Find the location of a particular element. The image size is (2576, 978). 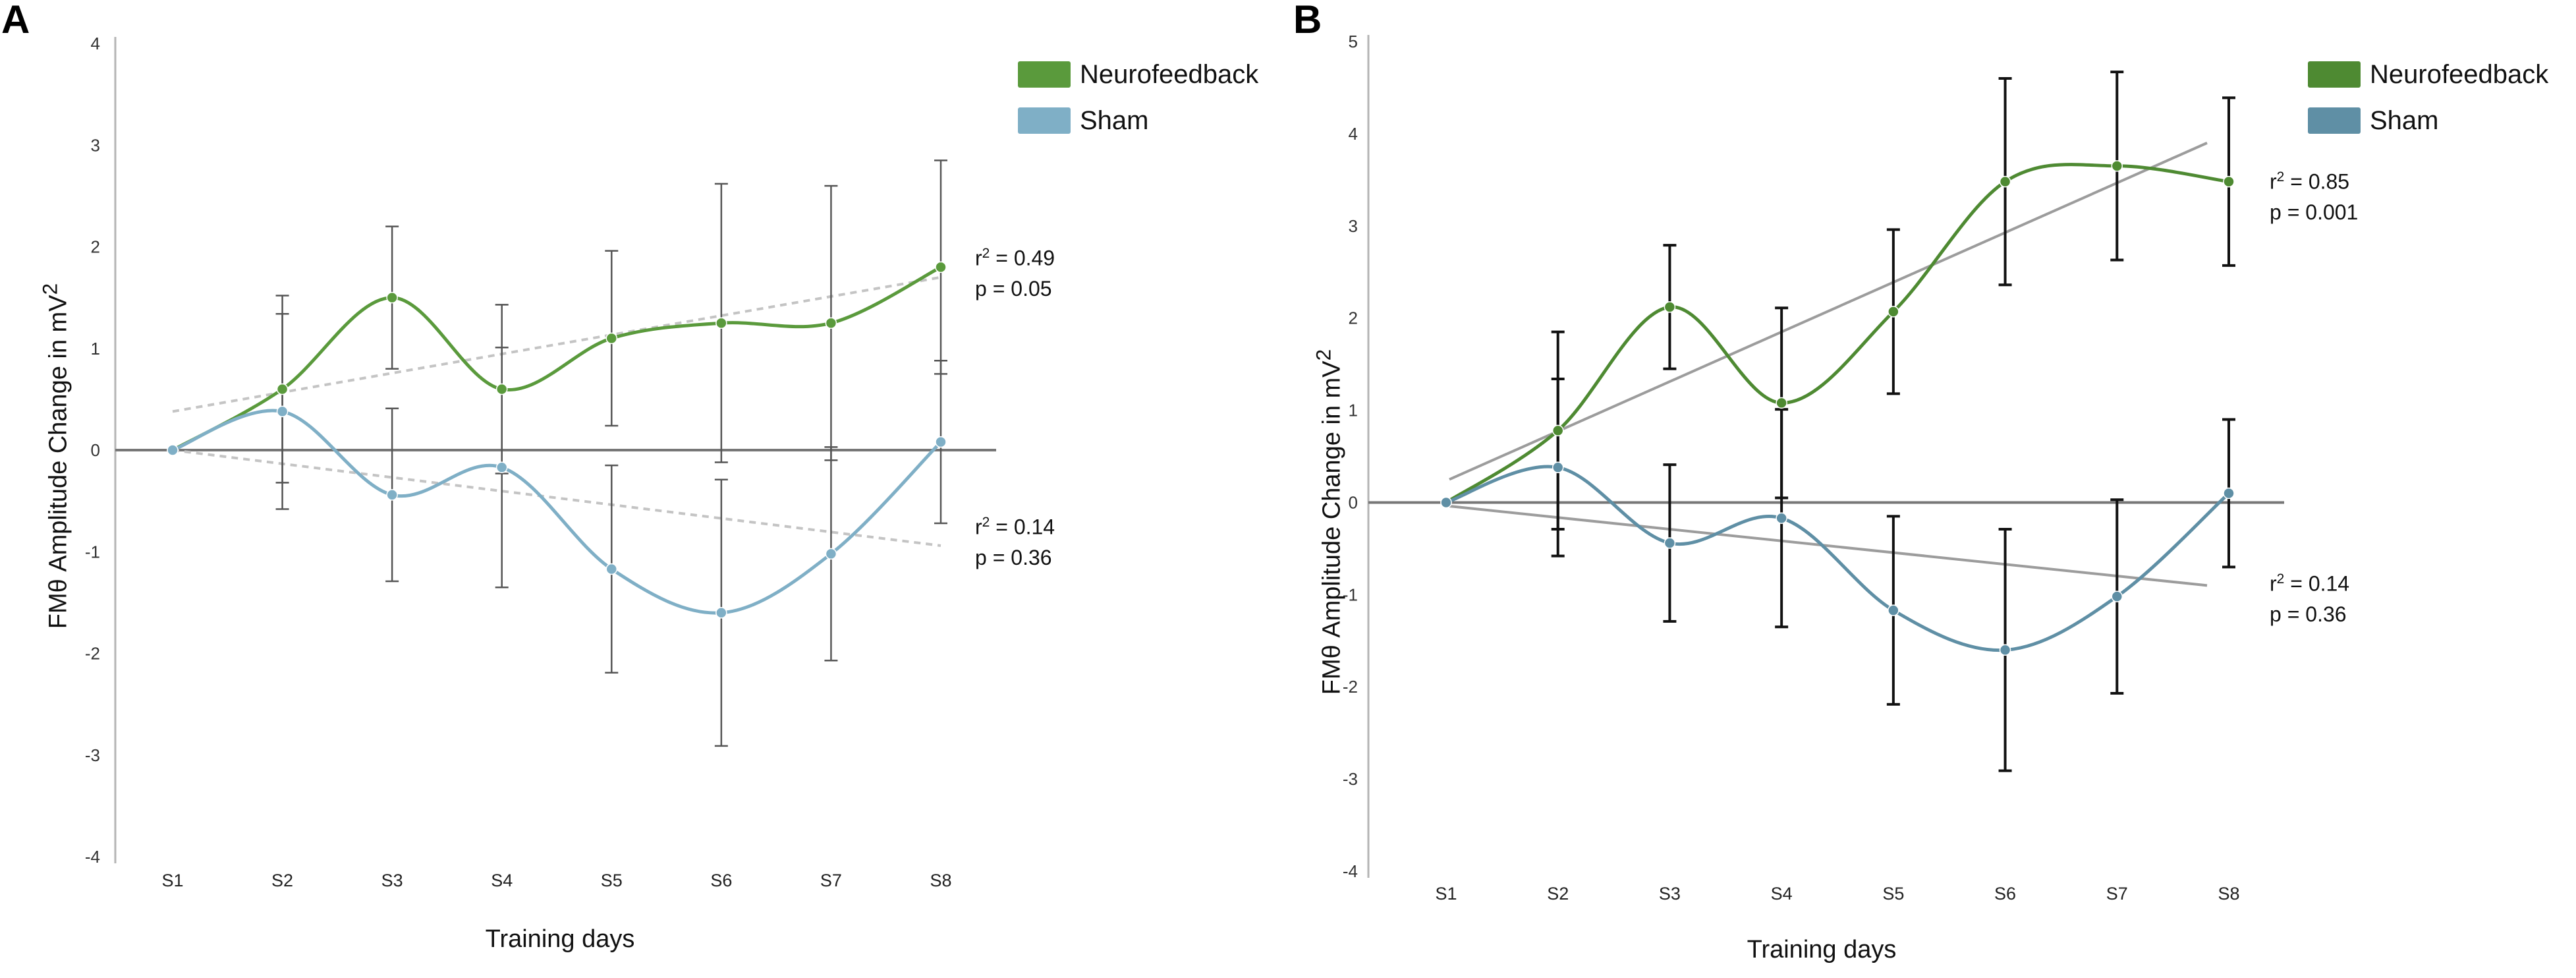

y-tick-label: 0 is located at coordinates (95, 450).